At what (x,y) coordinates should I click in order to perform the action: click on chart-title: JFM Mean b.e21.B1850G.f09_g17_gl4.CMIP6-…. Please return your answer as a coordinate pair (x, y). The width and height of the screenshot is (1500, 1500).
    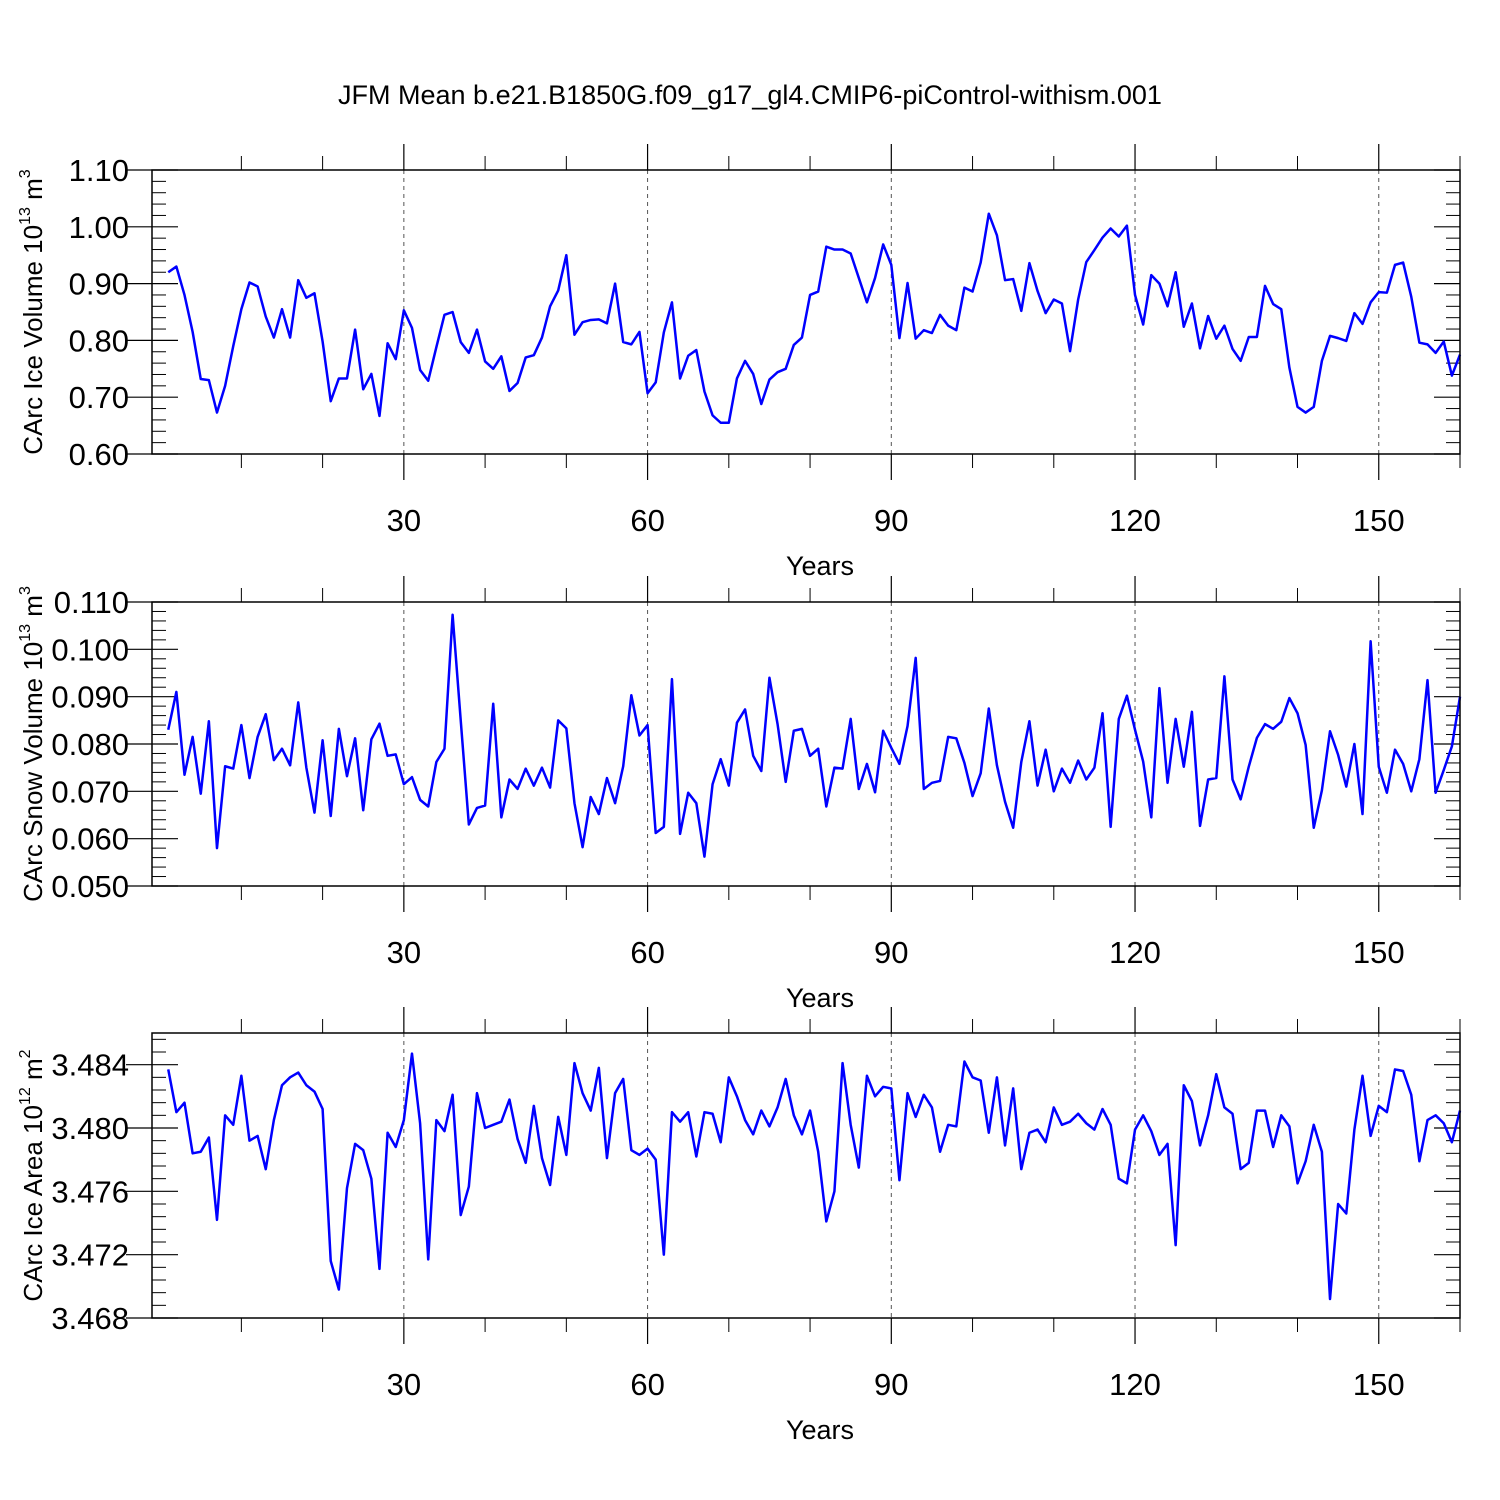
    Looking at the image, I should click on (750, 95).